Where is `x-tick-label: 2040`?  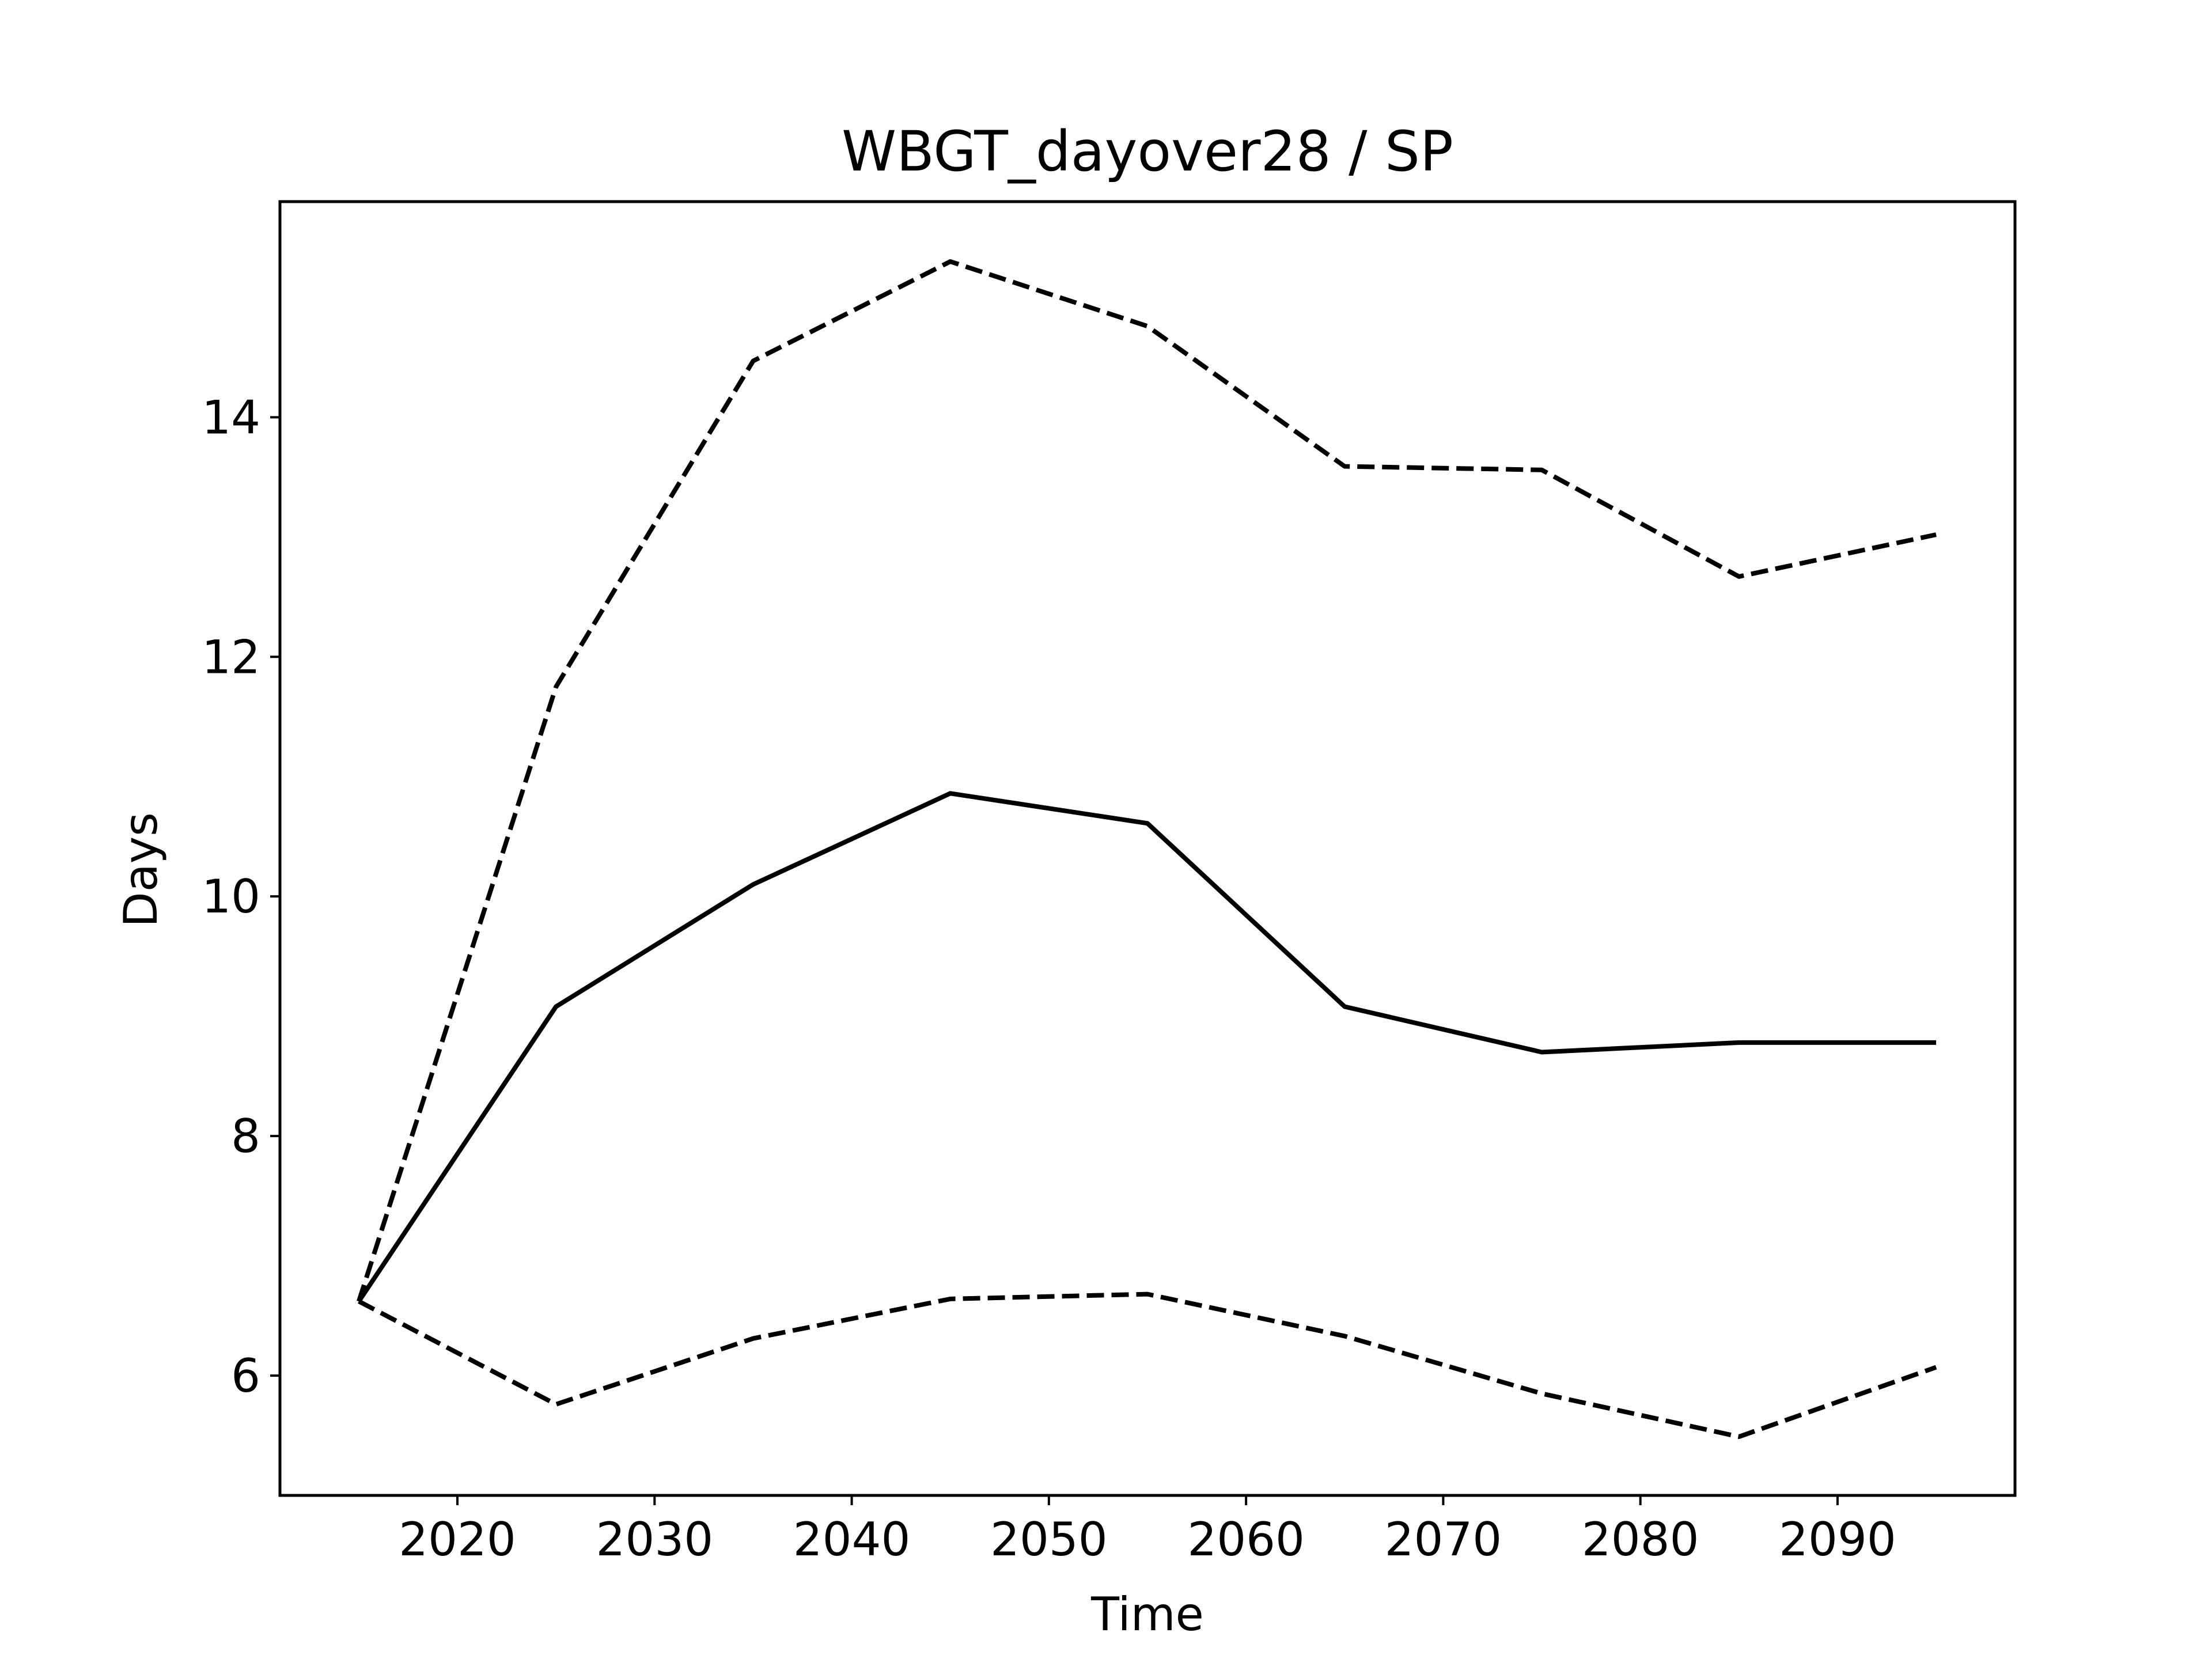 x-tick-label: 2040 is located at coordinates (852, 1539).